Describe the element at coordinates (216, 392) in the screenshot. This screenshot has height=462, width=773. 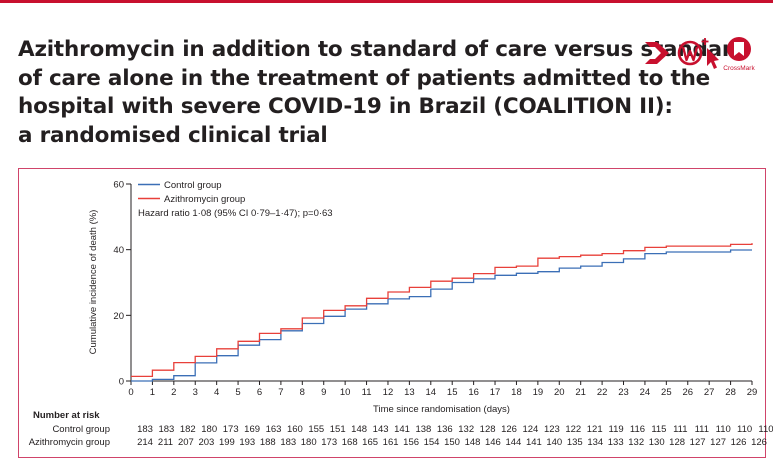
I see `x-tick-label: 4` at that location.